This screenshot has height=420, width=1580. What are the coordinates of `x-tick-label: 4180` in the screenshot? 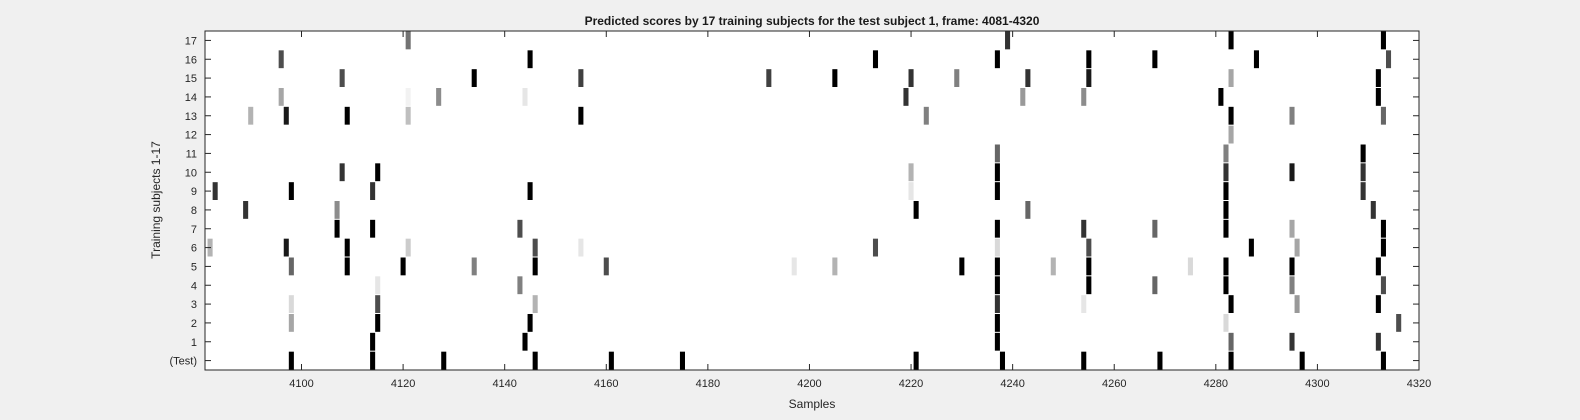 It's located at (708, 384).